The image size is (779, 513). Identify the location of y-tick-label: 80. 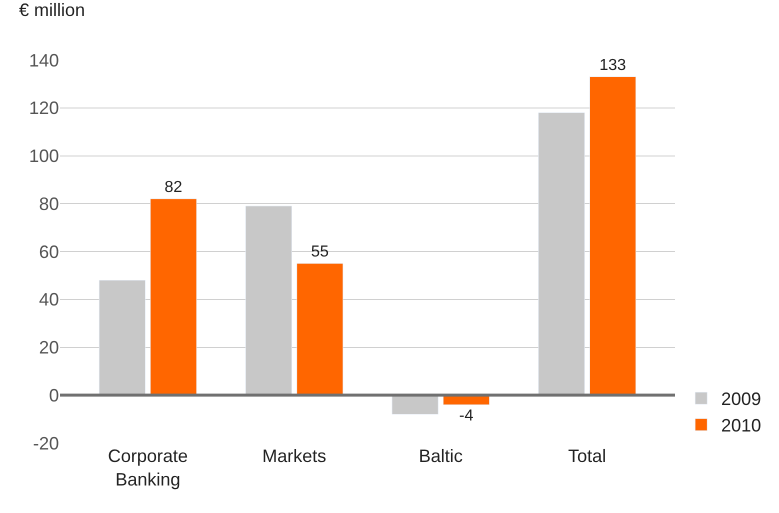
(48, 204).